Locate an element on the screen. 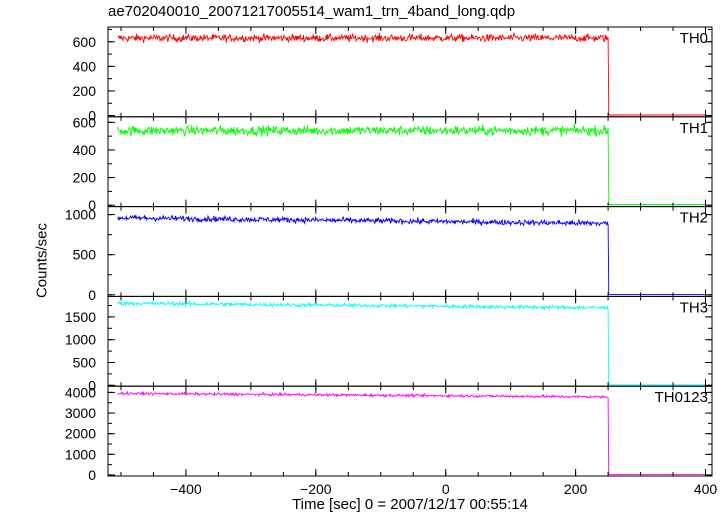  y-axis-label: Counts/sec is located at coordinates (42, 260).